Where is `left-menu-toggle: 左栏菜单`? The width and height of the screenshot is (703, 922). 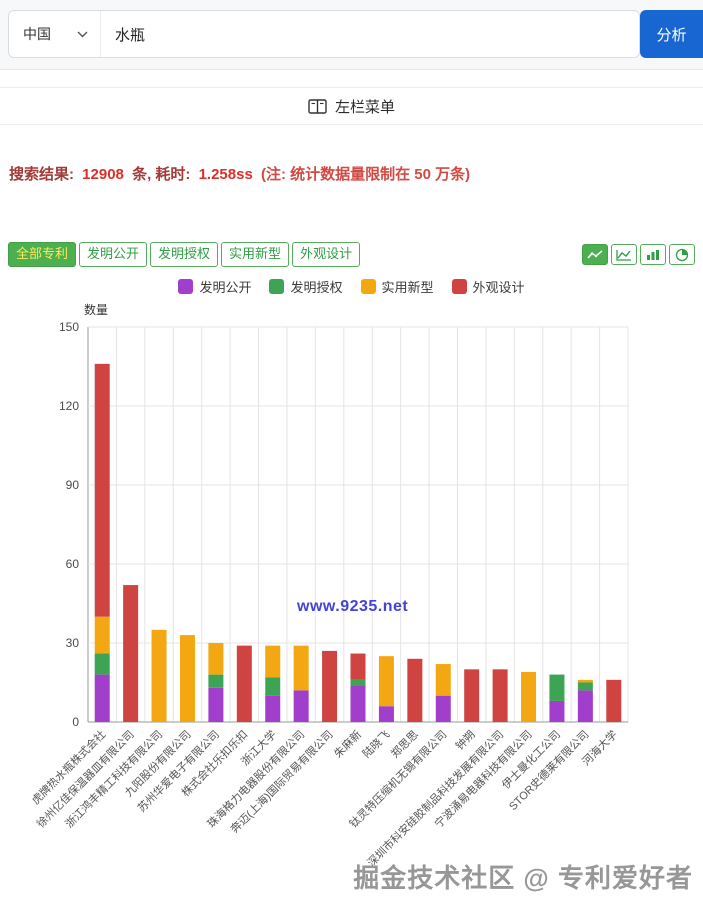 left-menu-toggle: 左栏菜单 is located at coordinates (351, 106).